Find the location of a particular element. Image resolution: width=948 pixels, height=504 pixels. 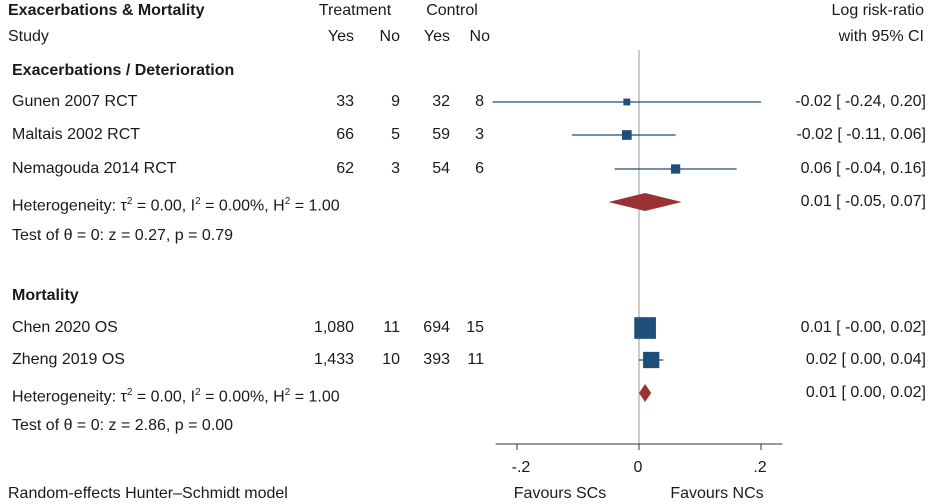

study-effect-ci: 0.06 [ -0.04, 0.16] is located at coordinates (863, 168).